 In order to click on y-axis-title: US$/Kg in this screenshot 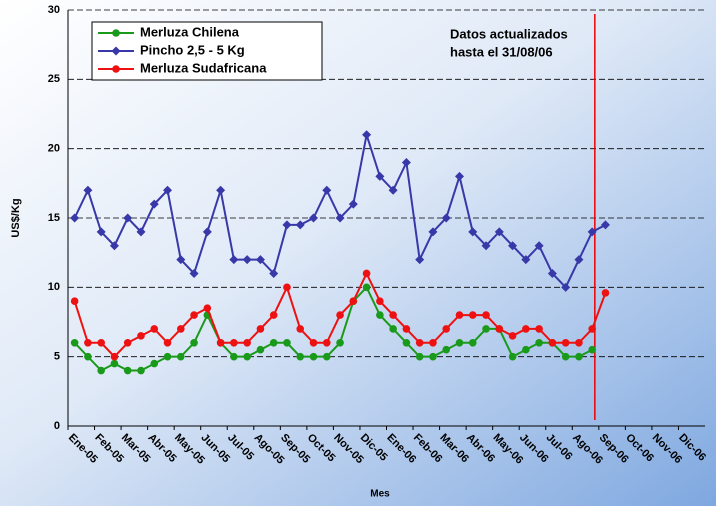, I will do `click(16, 217)`.